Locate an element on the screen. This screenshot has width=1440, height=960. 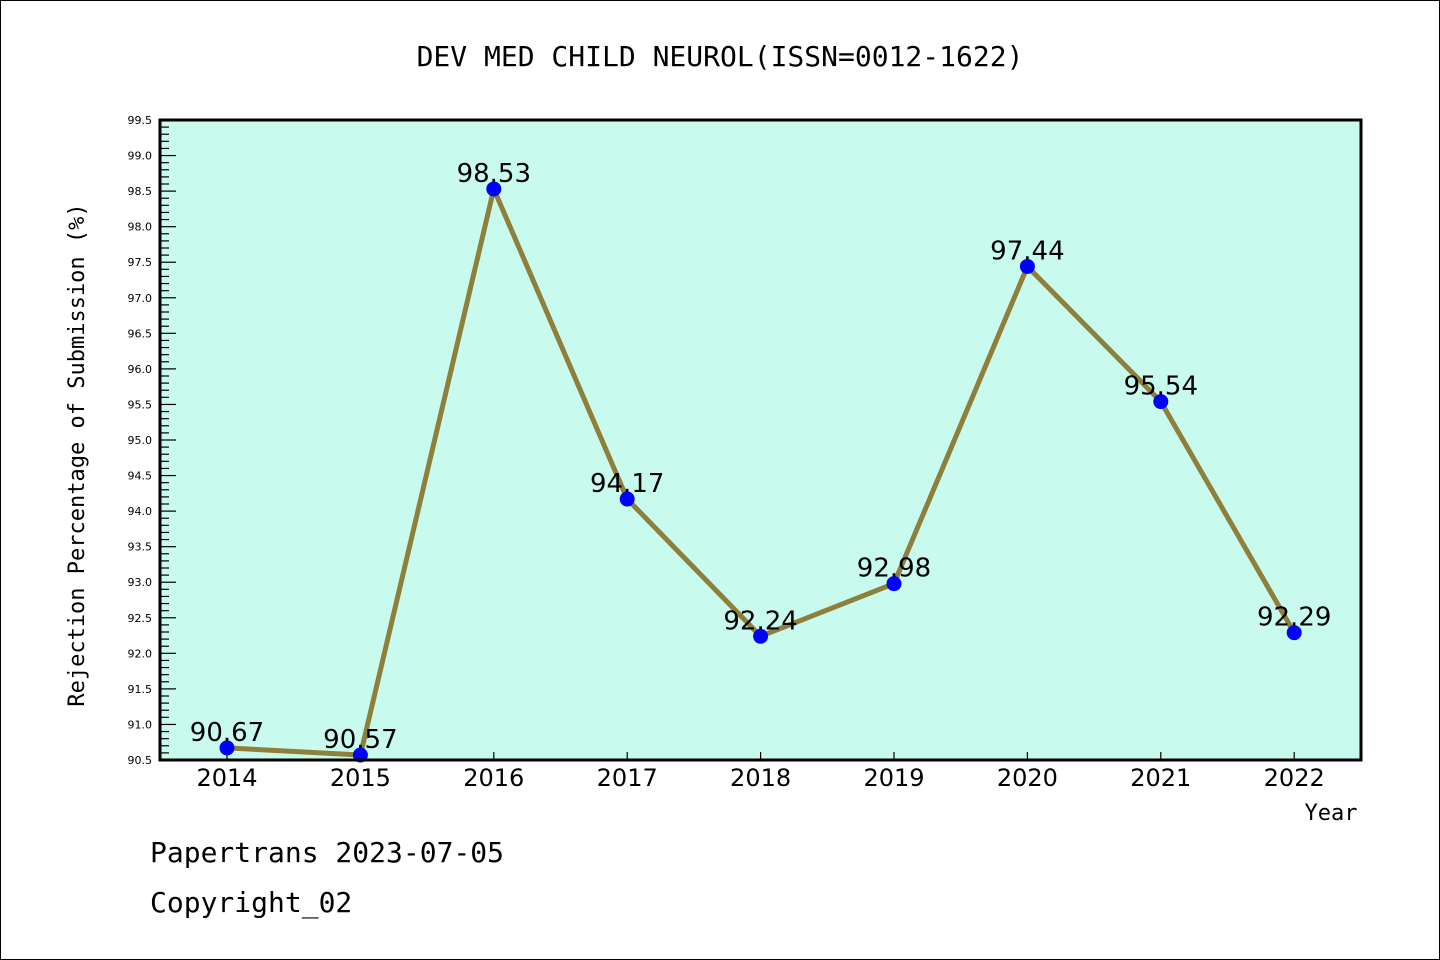
x-axis-label: Year is located at coordinates (1331, 813).